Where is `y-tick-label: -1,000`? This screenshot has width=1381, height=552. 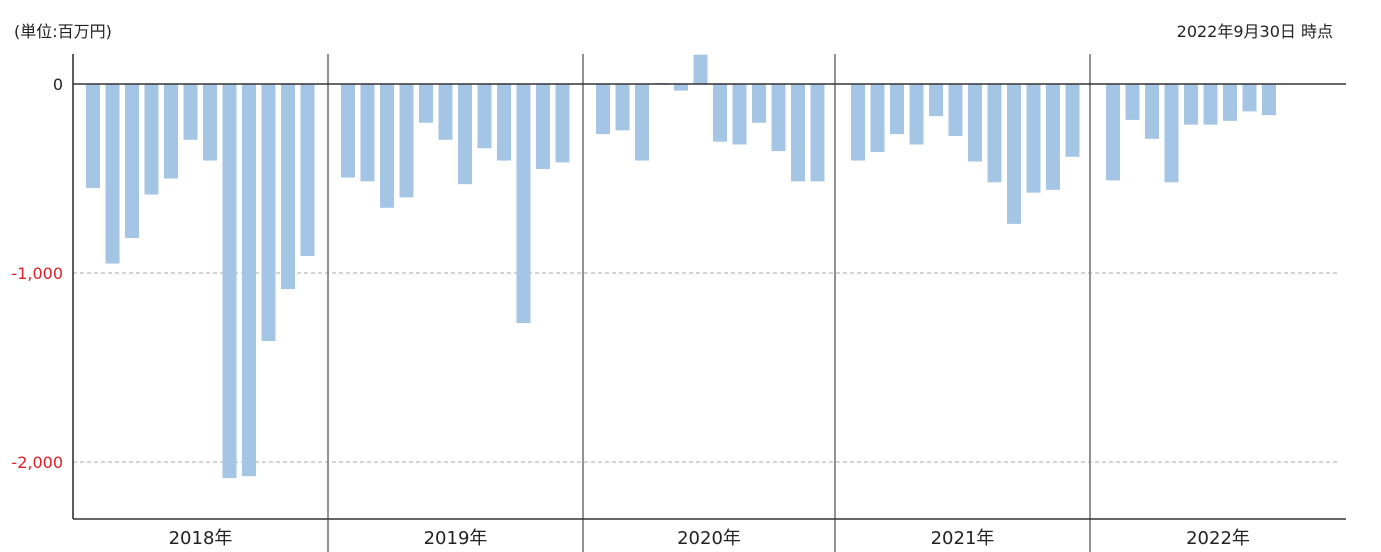 y-tick-label: -1,000 is located at coordinates (37, 273).